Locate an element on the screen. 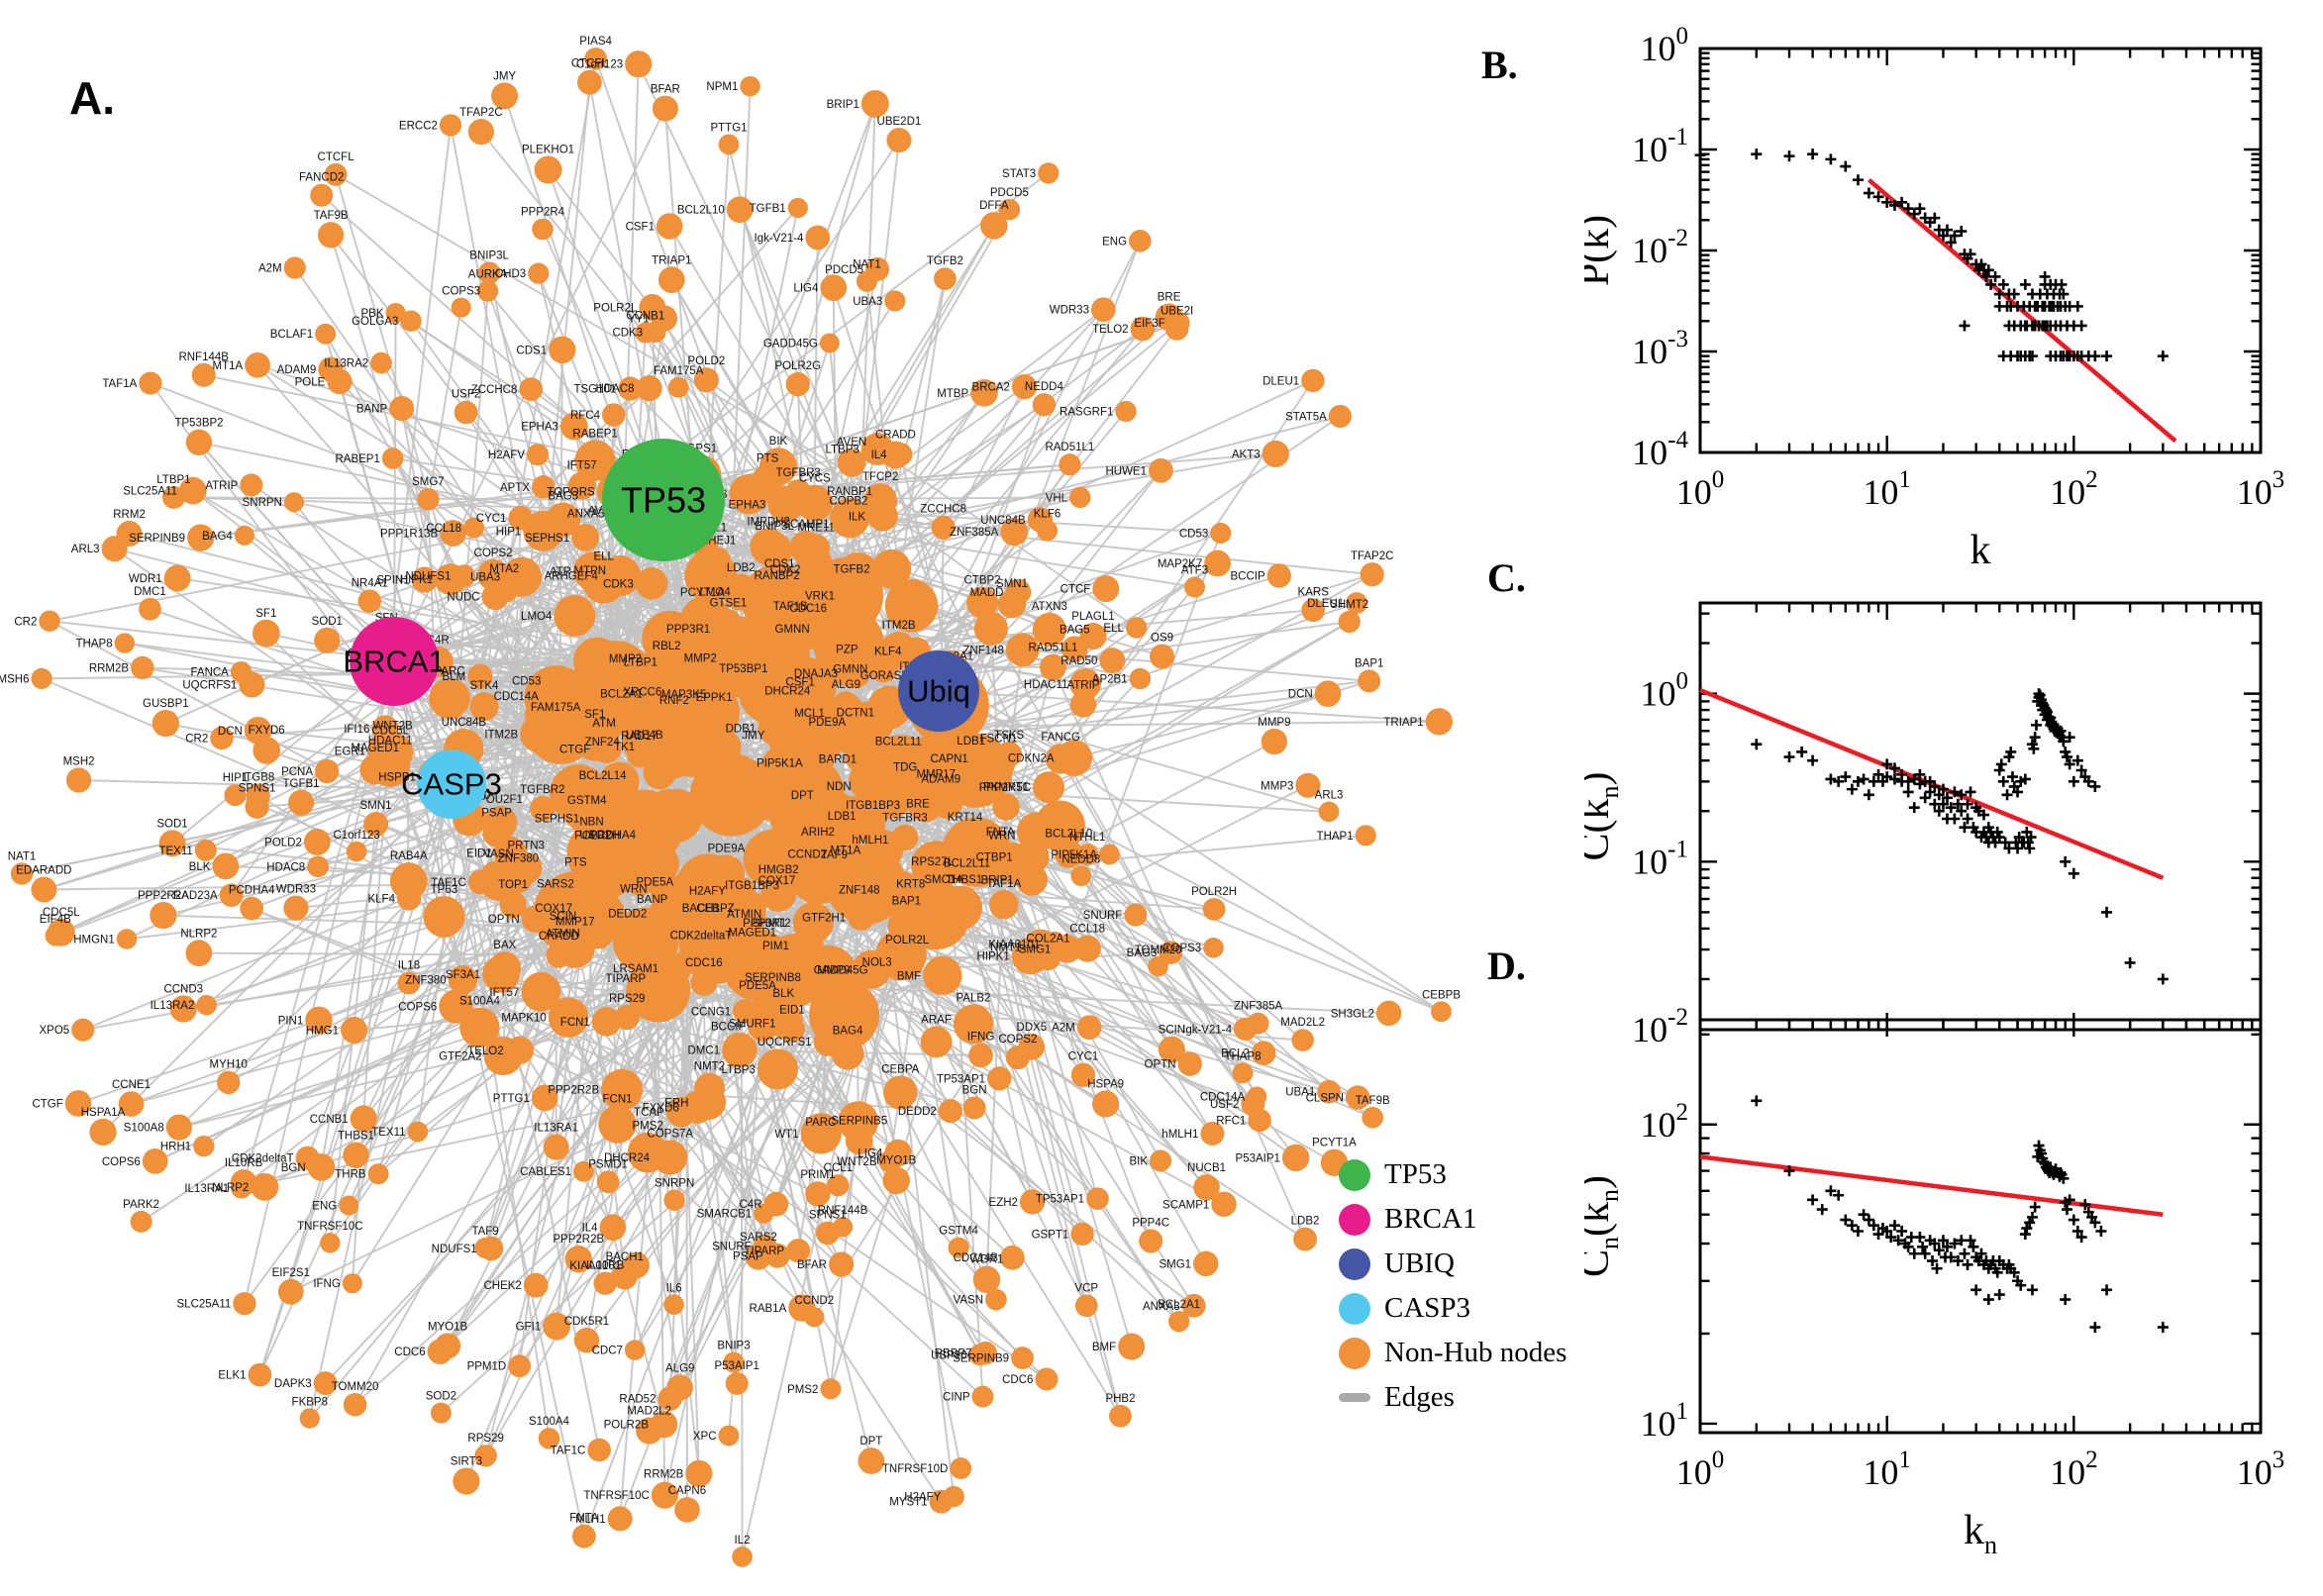 This screenshot has height=1596, width=2323. network-node-label: RBL2 is located at coordinates (667, 647).